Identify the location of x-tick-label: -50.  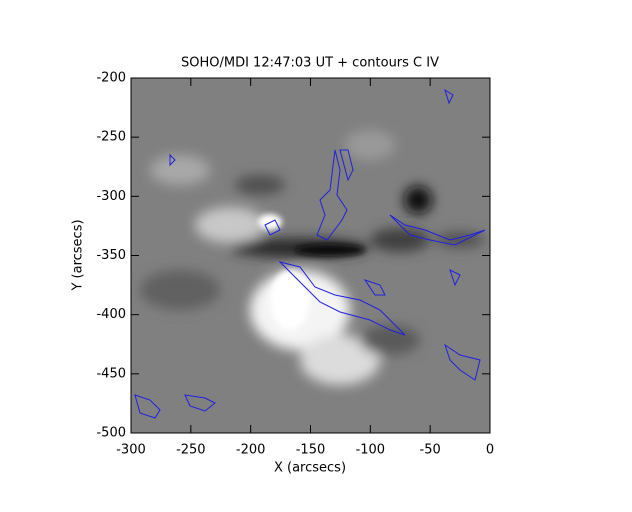
(430, 450).